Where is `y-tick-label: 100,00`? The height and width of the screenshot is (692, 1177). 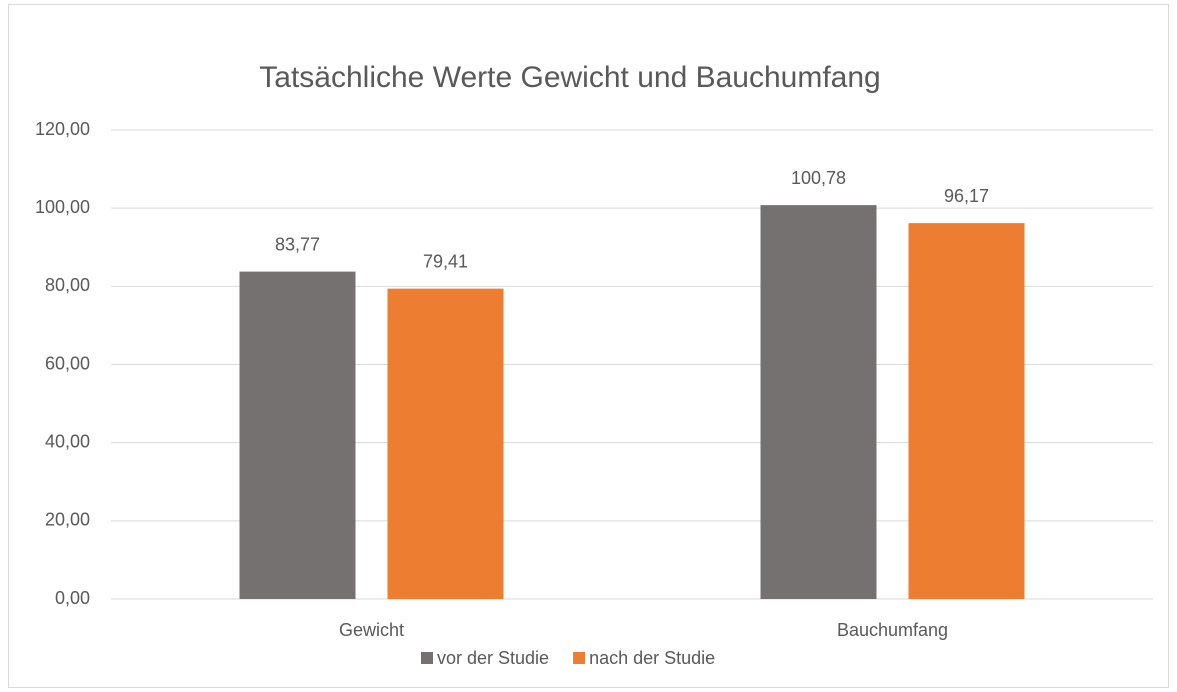 y-tick-label: 100,00 is located at coordinates (62, 207).